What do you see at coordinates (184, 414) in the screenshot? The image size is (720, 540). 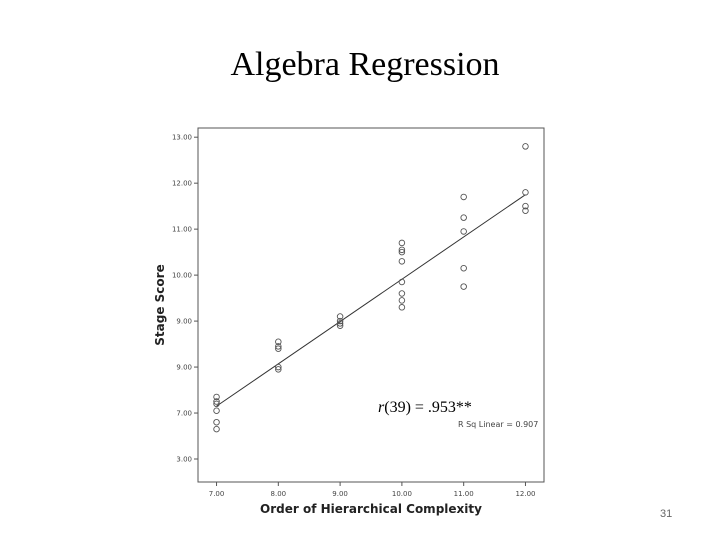 I see `y-tick-label: 7.00` at bounding box center [184, 414].